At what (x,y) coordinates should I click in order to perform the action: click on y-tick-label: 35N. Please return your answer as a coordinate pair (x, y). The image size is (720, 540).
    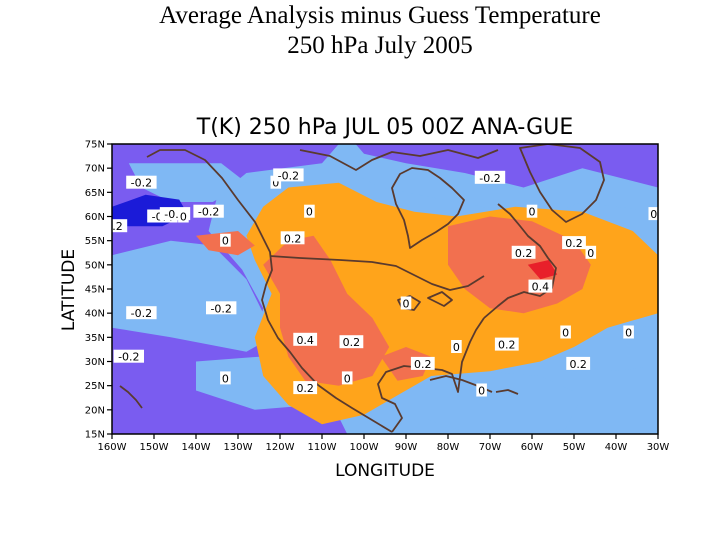
    Looking at the image, I should click on (95, 338).